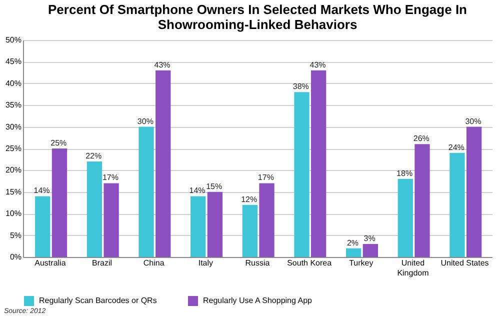 This screenshot has width=500, height=322. I want to click on data-label: 3%, so click(370, 238).